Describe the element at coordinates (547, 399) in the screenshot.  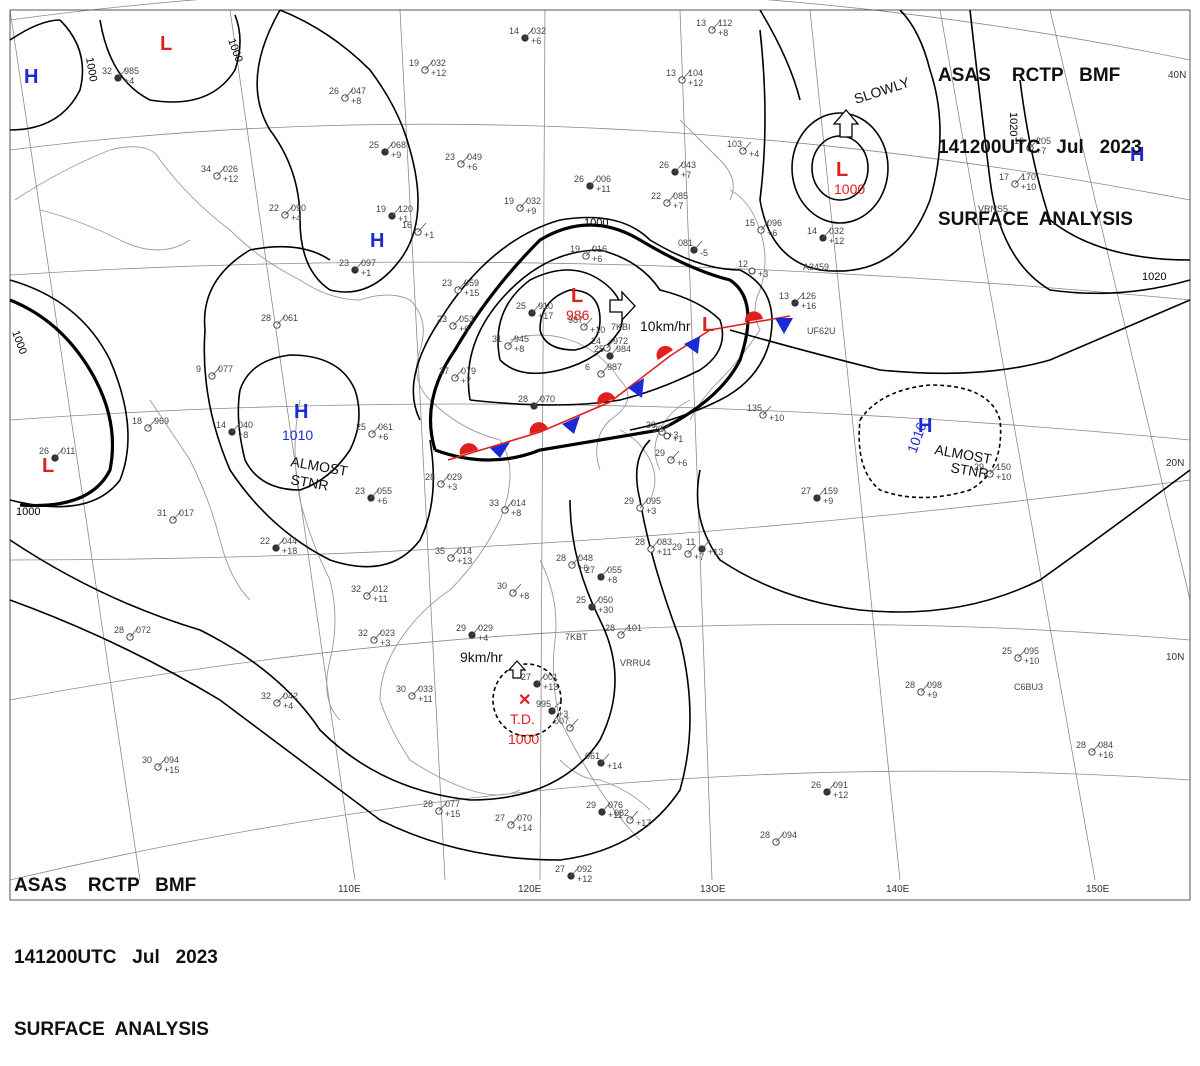
I see `station-pressure: 070` at that location.